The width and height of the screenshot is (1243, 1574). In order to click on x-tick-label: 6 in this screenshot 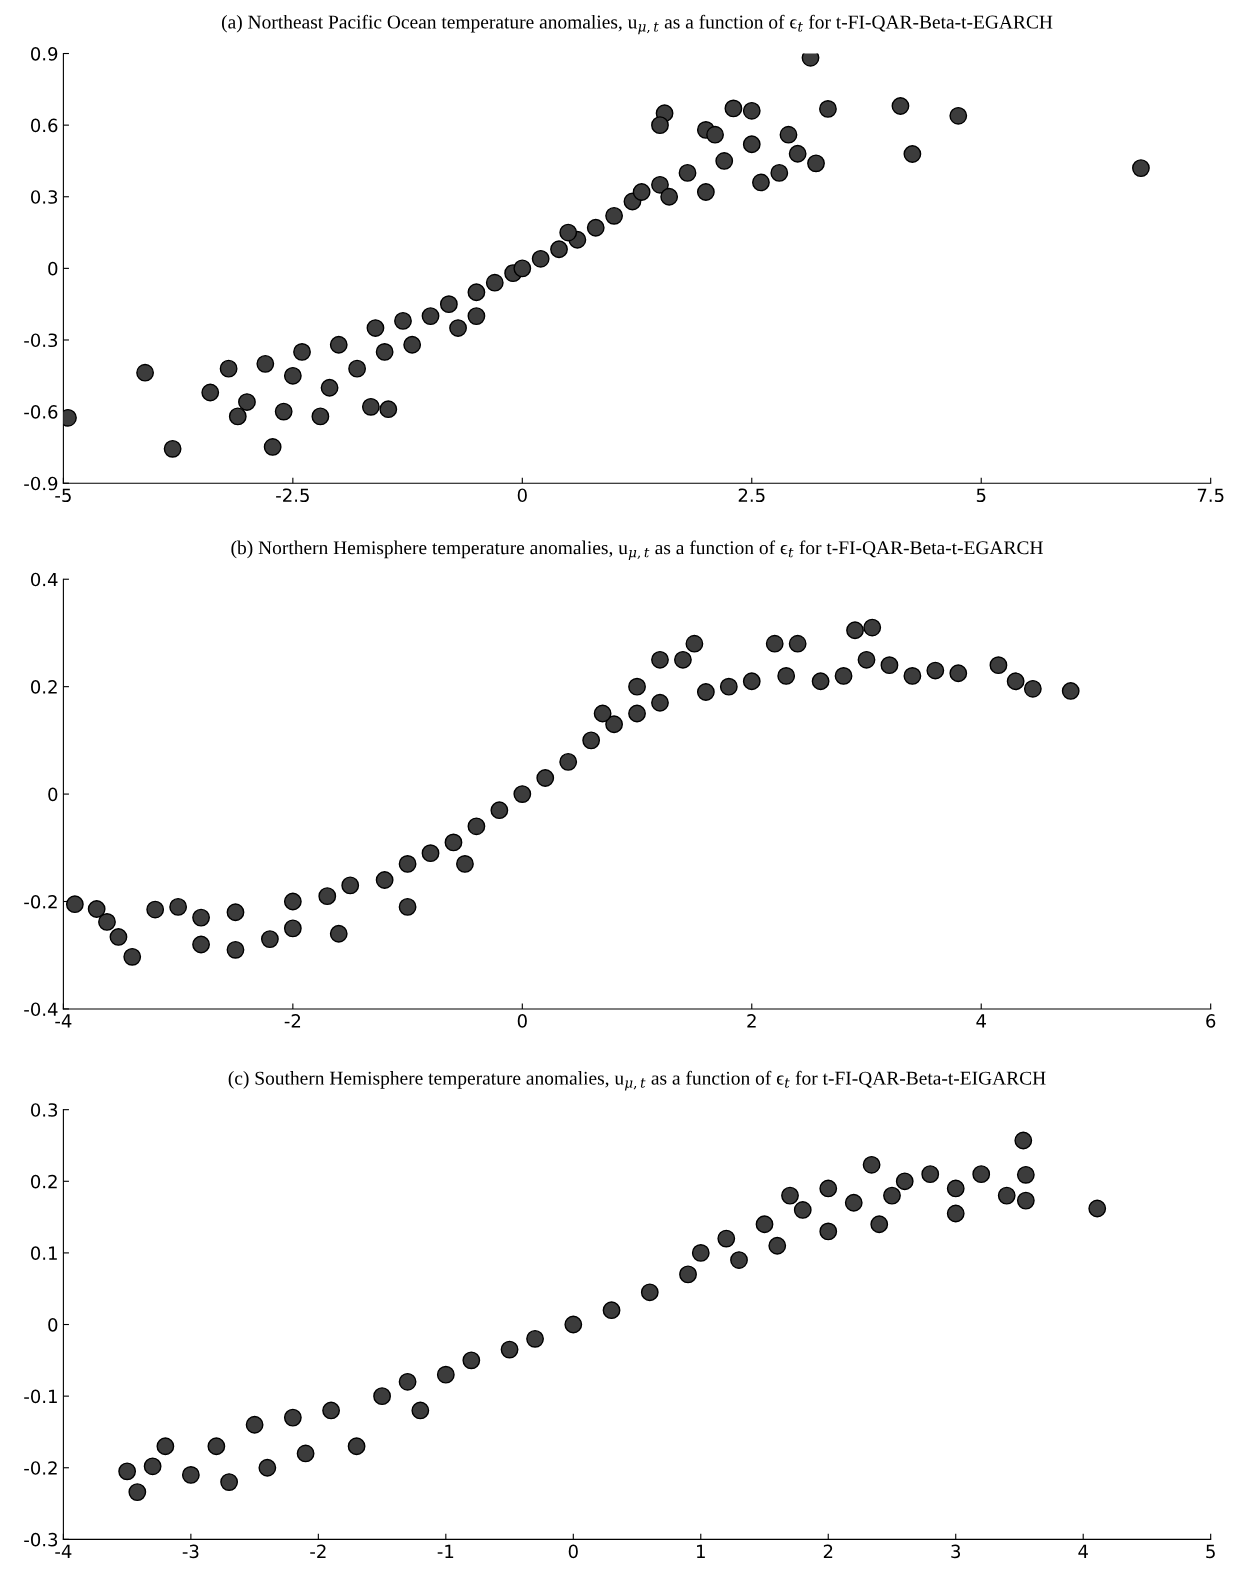, I will do `click(1211, 1021)`.